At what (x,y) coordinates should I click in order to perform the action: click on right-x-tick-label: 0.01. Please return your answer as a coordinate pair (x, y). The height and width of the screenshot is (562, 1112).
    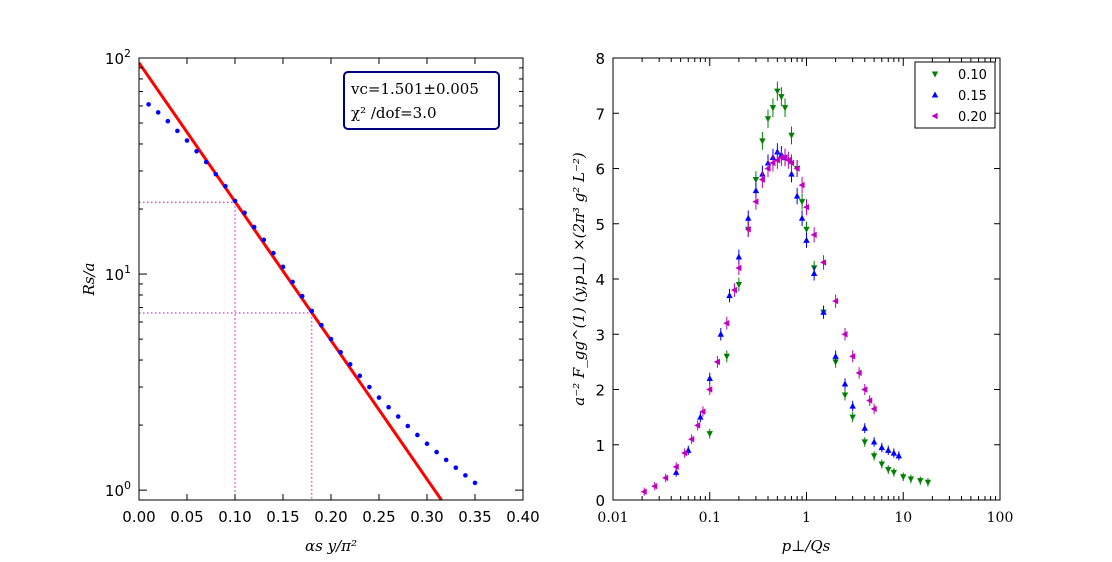
    Looking at the image, I should click on (612, 518).